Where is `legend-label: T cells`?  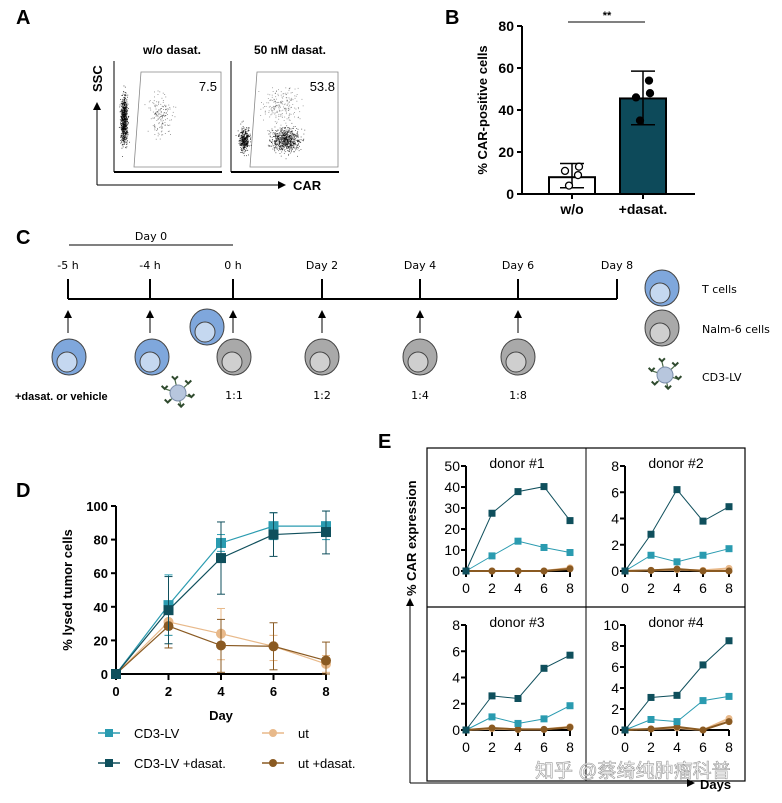 legend-label: T cells is located at coordinates (719, 289).